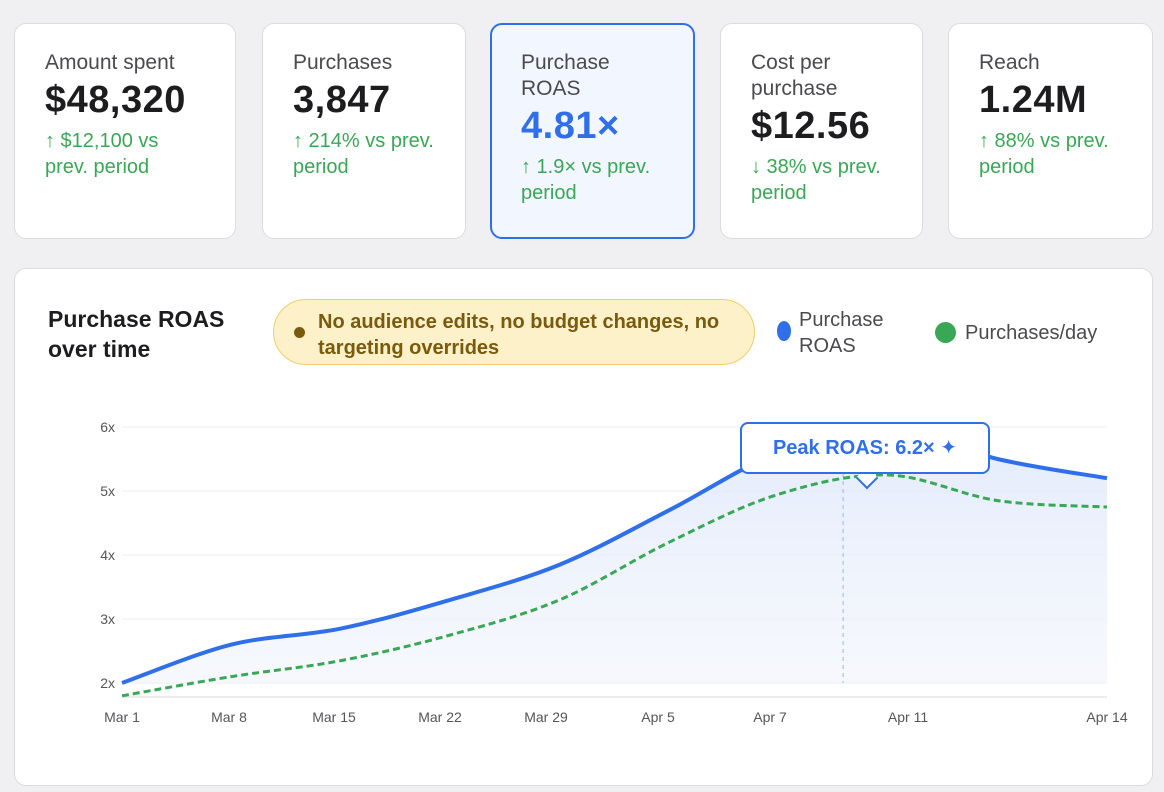  What do you see at coordinates (784, 331) in the screenshot?
I see `legend-dot-roas` at bounding box center [784, 331].